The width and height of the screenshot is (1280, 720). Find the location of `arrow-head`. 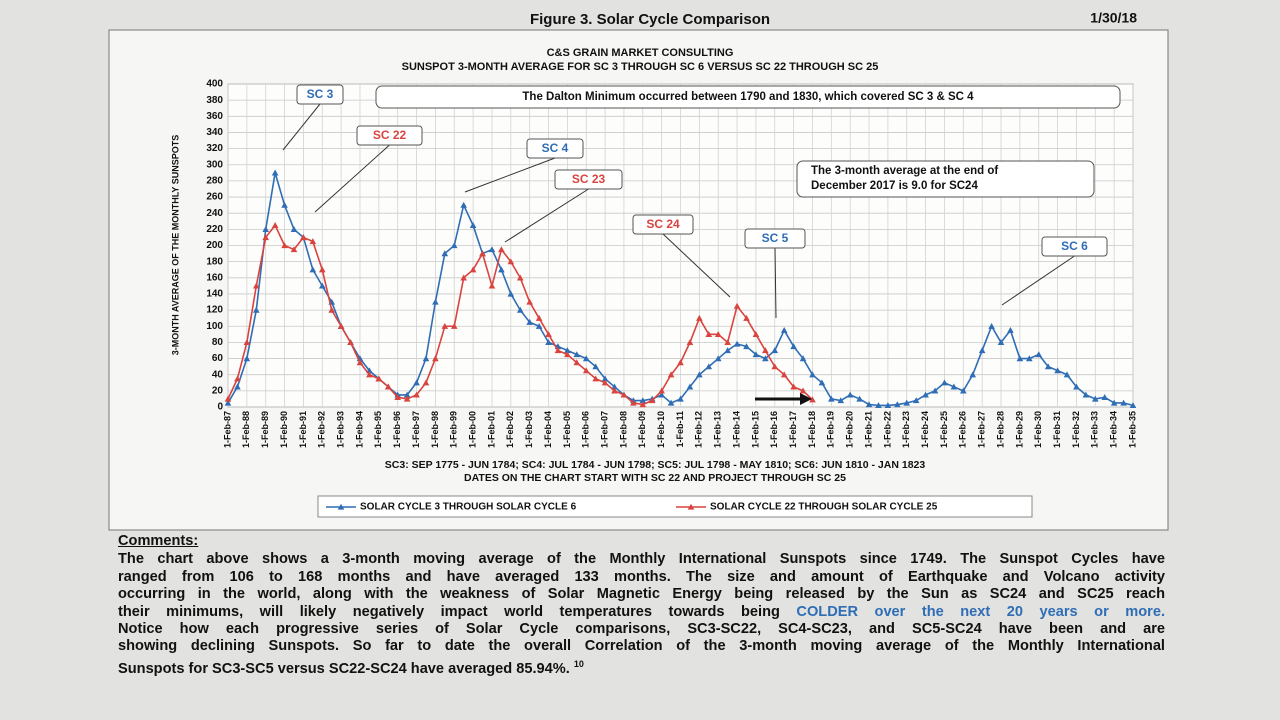

arrow-head is located at coordinates (806, 399).